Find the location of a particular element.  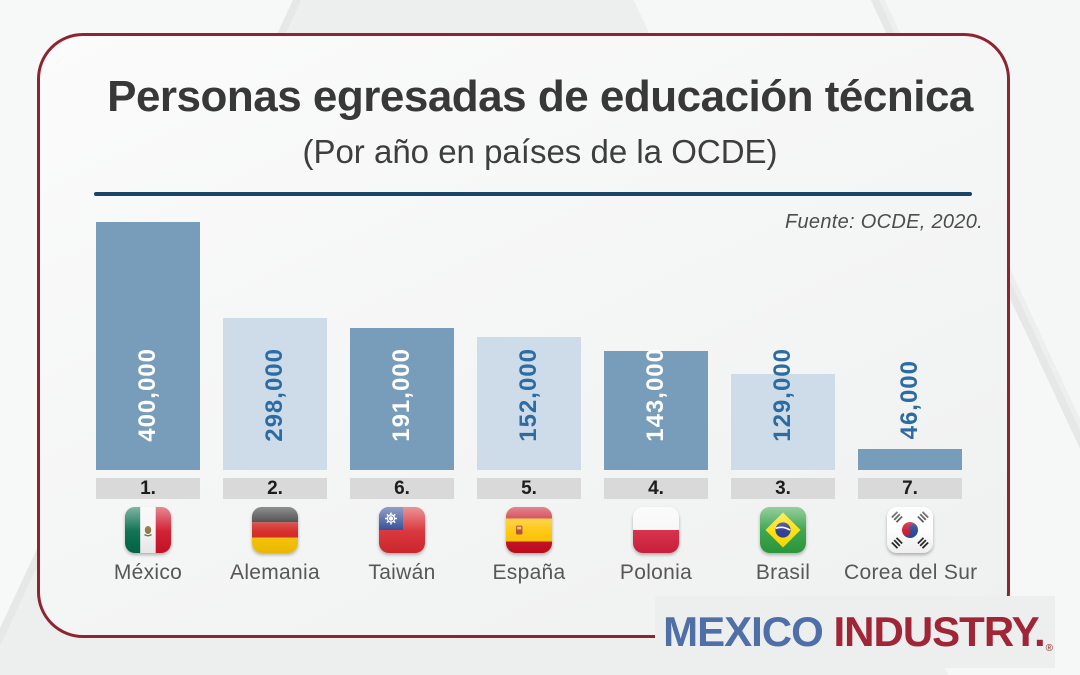

bar-value-label: 191,000 is located at coordinates (401, 395).